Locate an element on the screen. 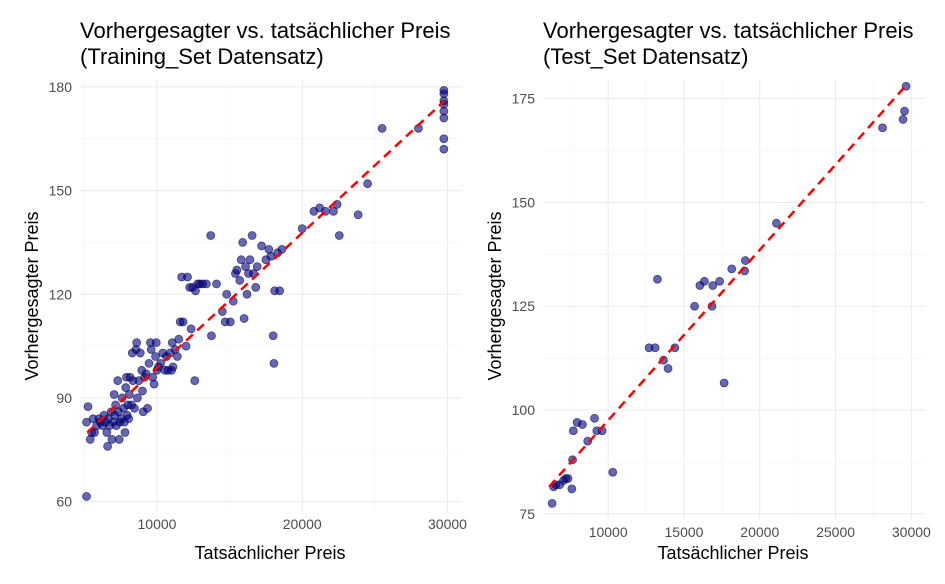 This screenshot has height=584, width=945. y-tick-label: 175 is located at coordinates (524, 99).